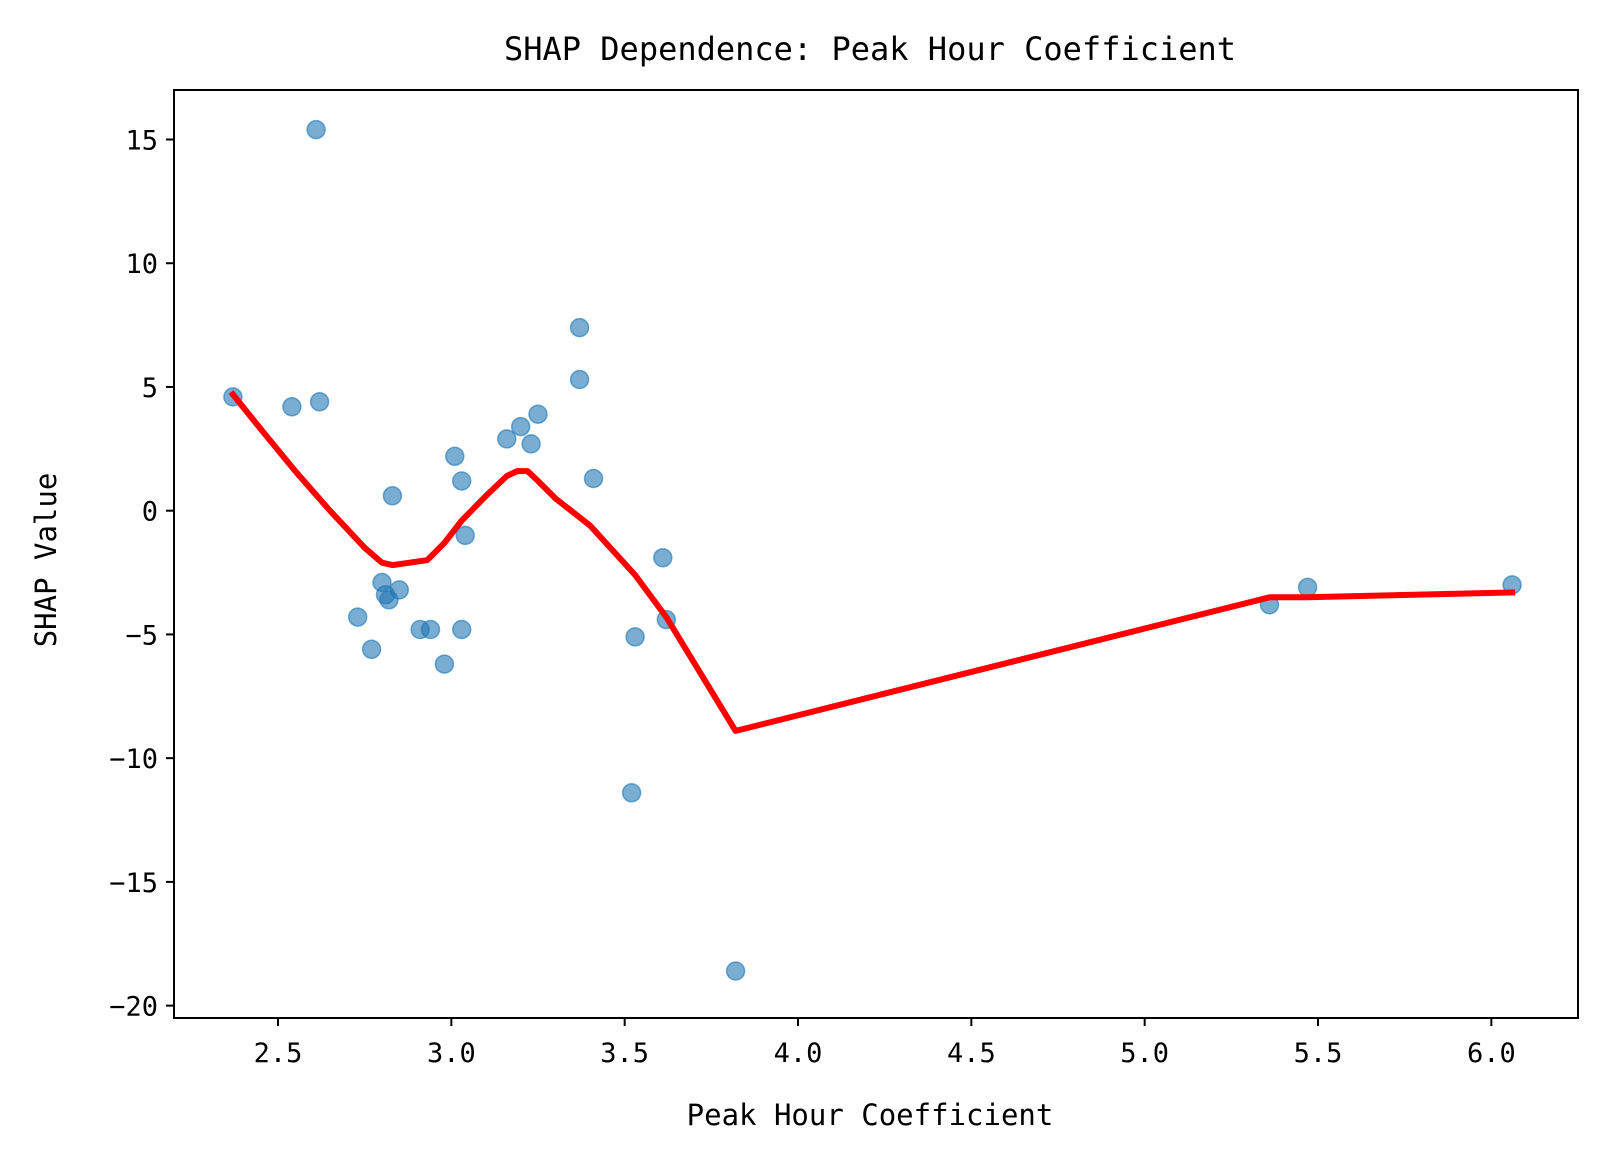 The image size is (1598, 1163). Describe the element at coordinates (150, 388) in the screenshot. I see `y-tick-label: 5` at that location.